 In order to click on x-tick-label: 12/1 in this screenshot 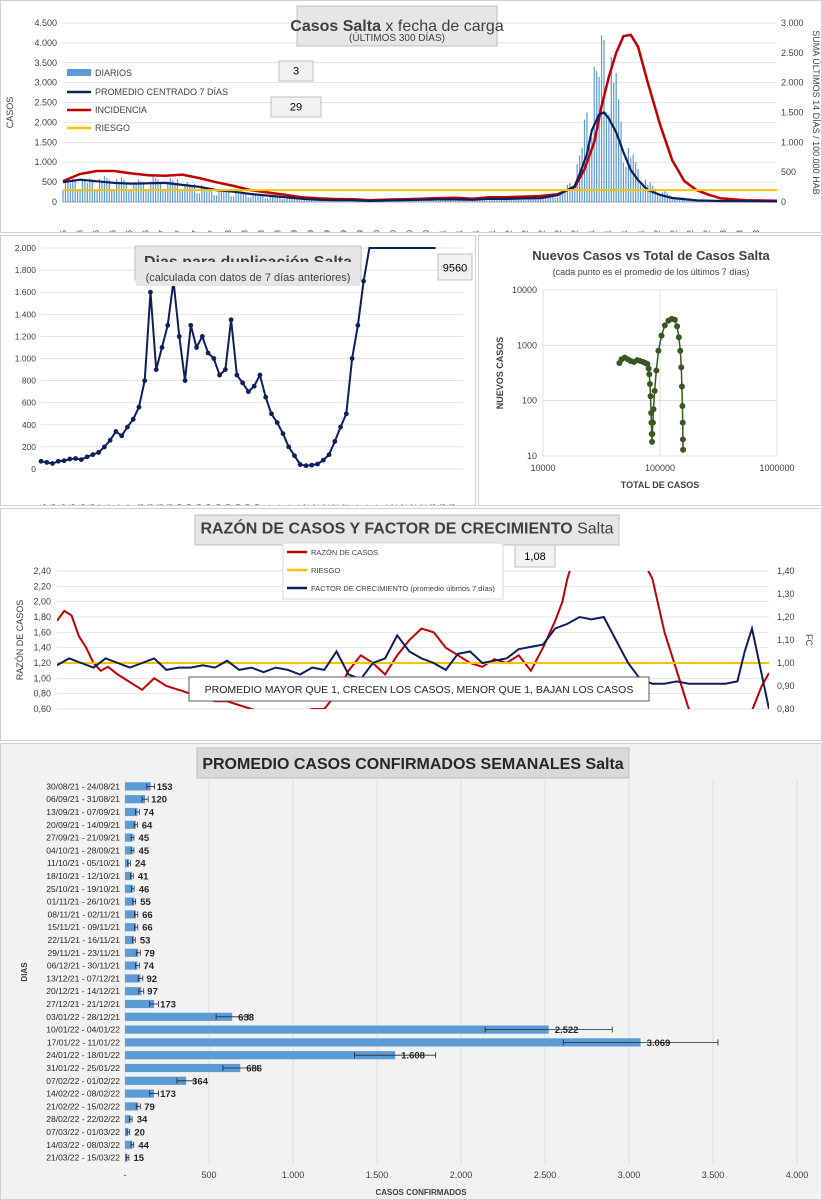, I will do `click(364, 504)`.